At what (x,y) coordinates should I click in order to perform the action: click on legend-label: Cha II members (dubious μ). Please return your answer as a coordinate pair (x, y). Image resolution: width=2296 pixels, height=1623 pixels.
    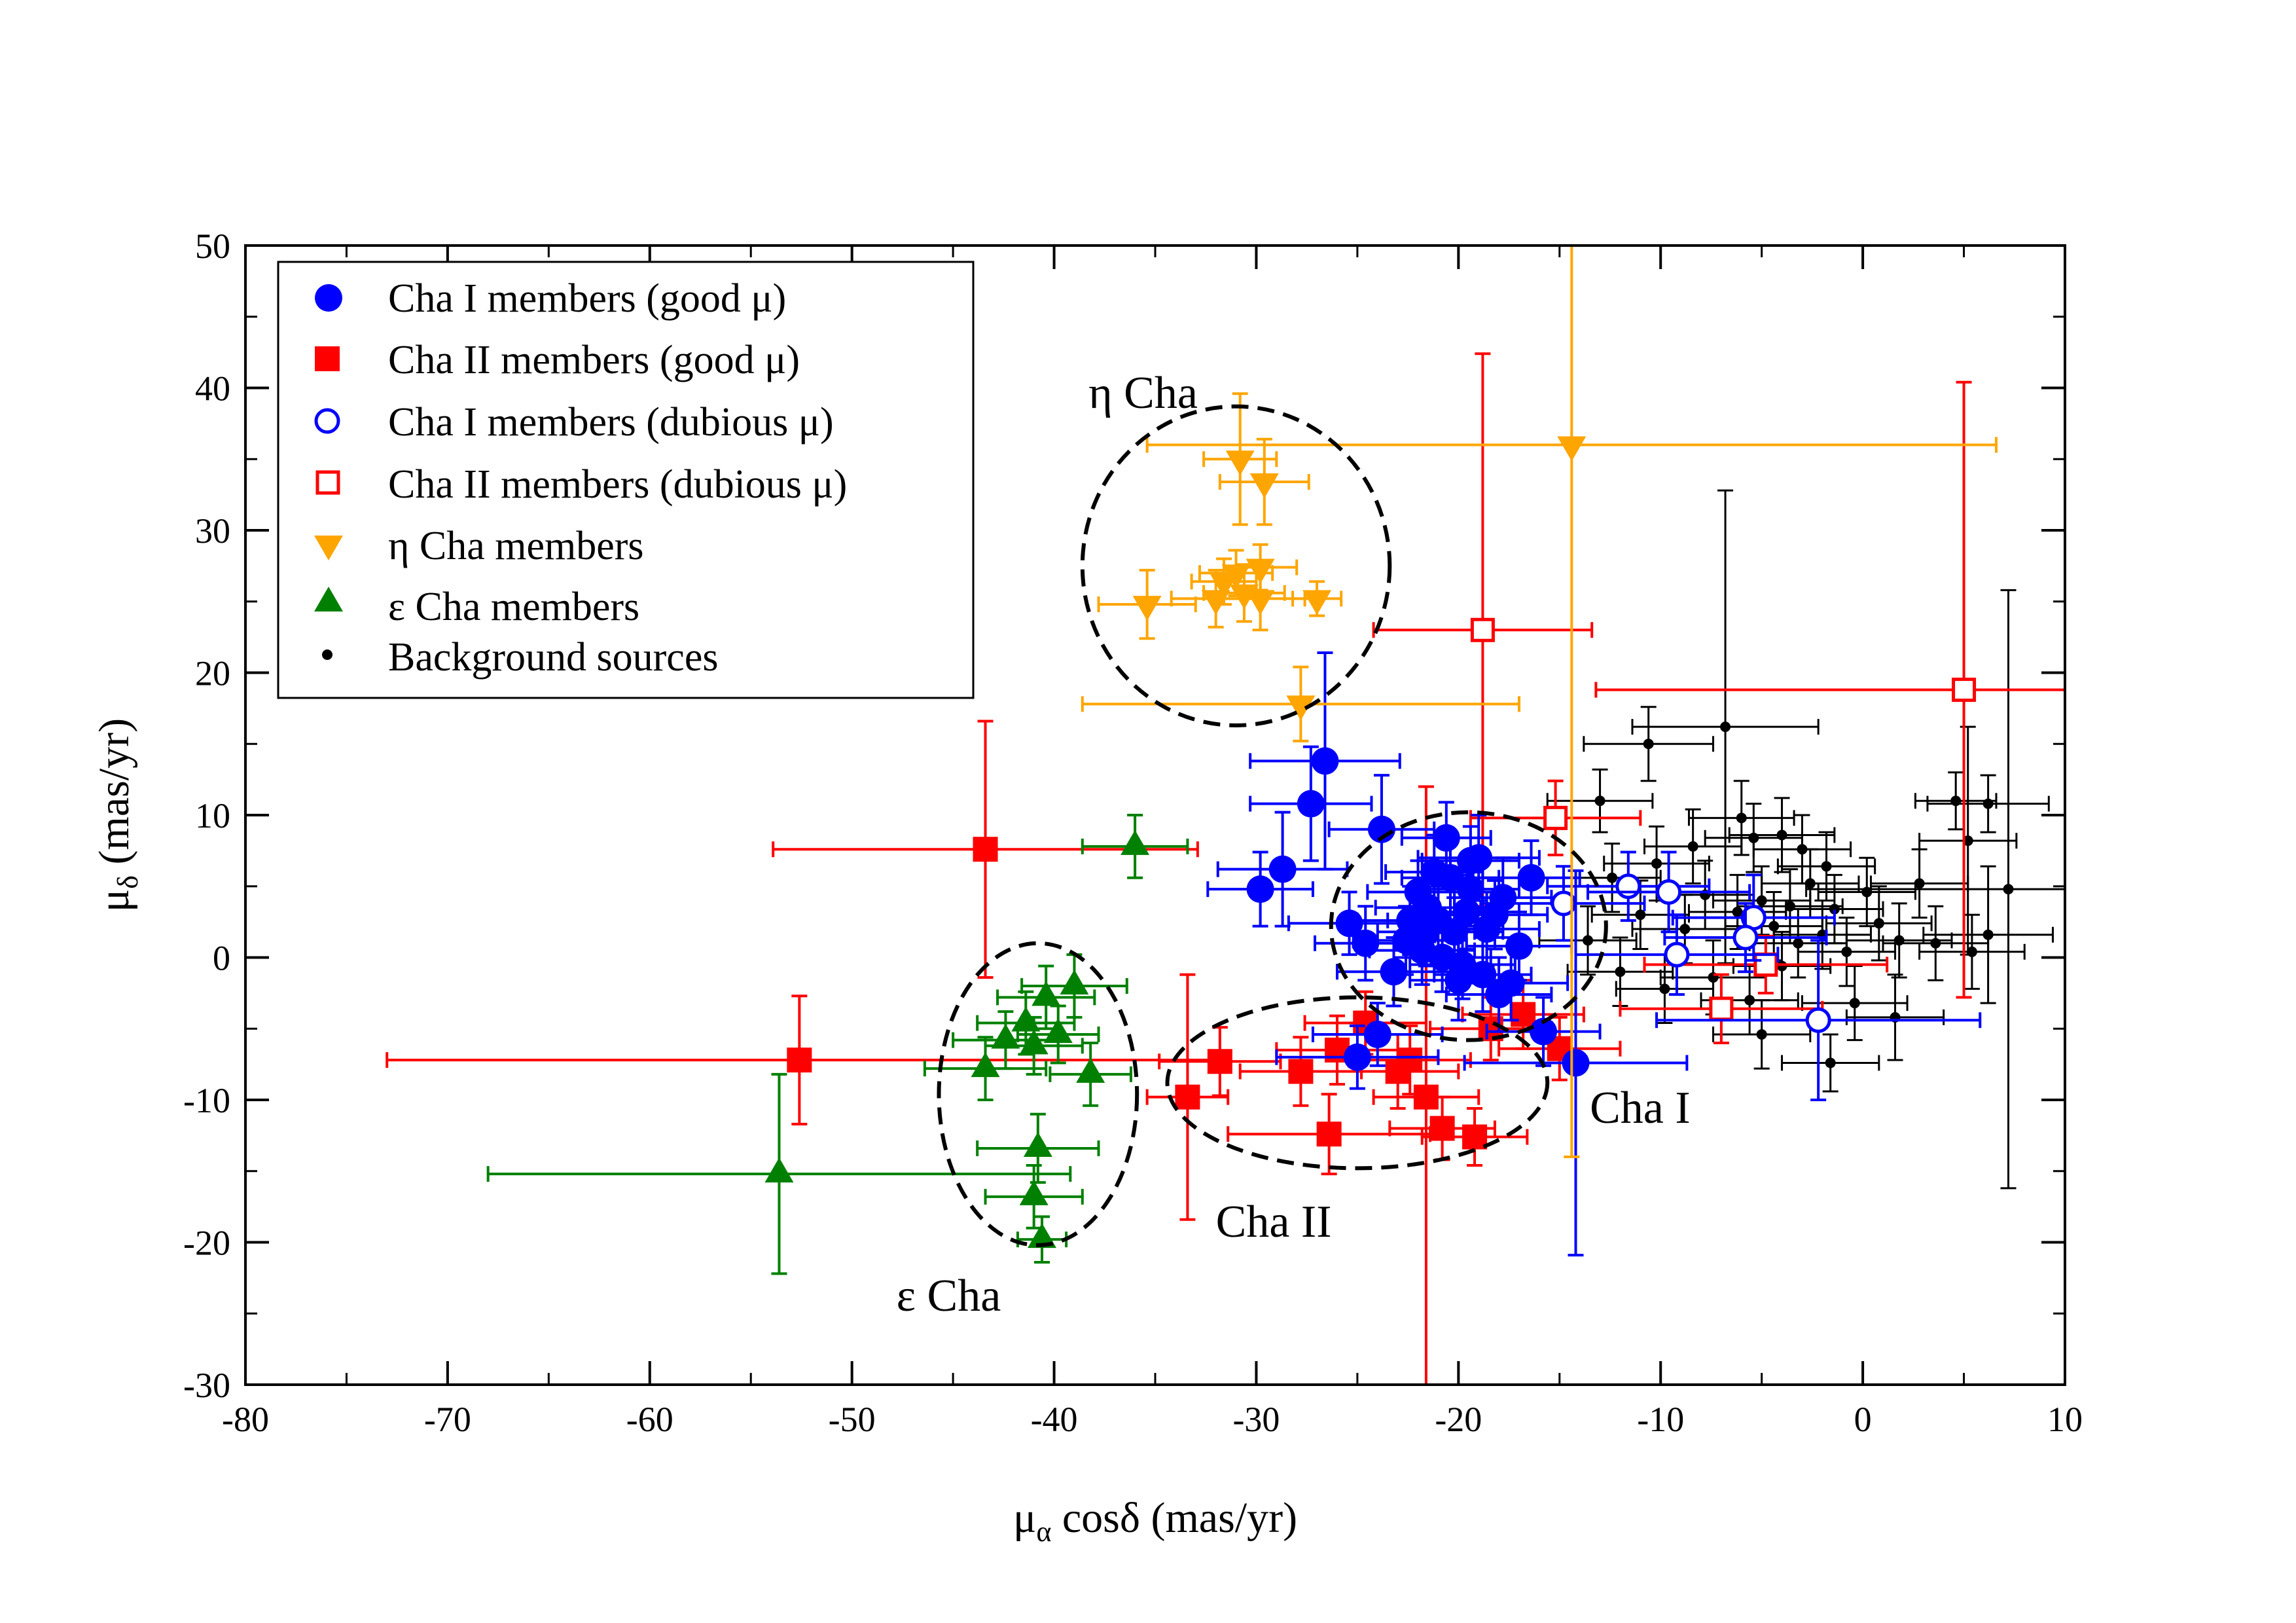
    Looking at the image, I should click on (617, 484).